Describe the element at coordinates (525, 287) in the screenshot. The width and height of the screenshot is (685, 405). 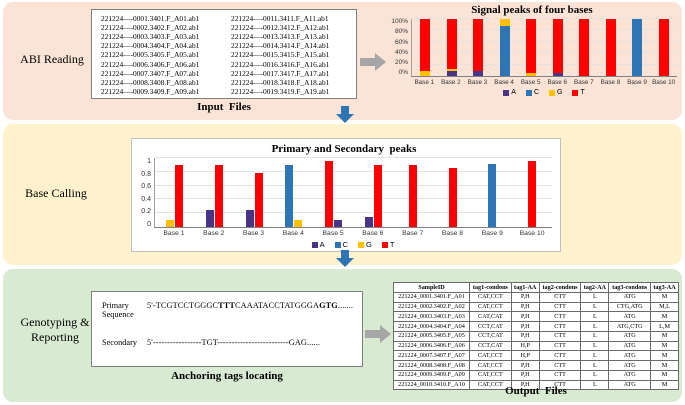
I see `column-header: tag1-AA` at that location.